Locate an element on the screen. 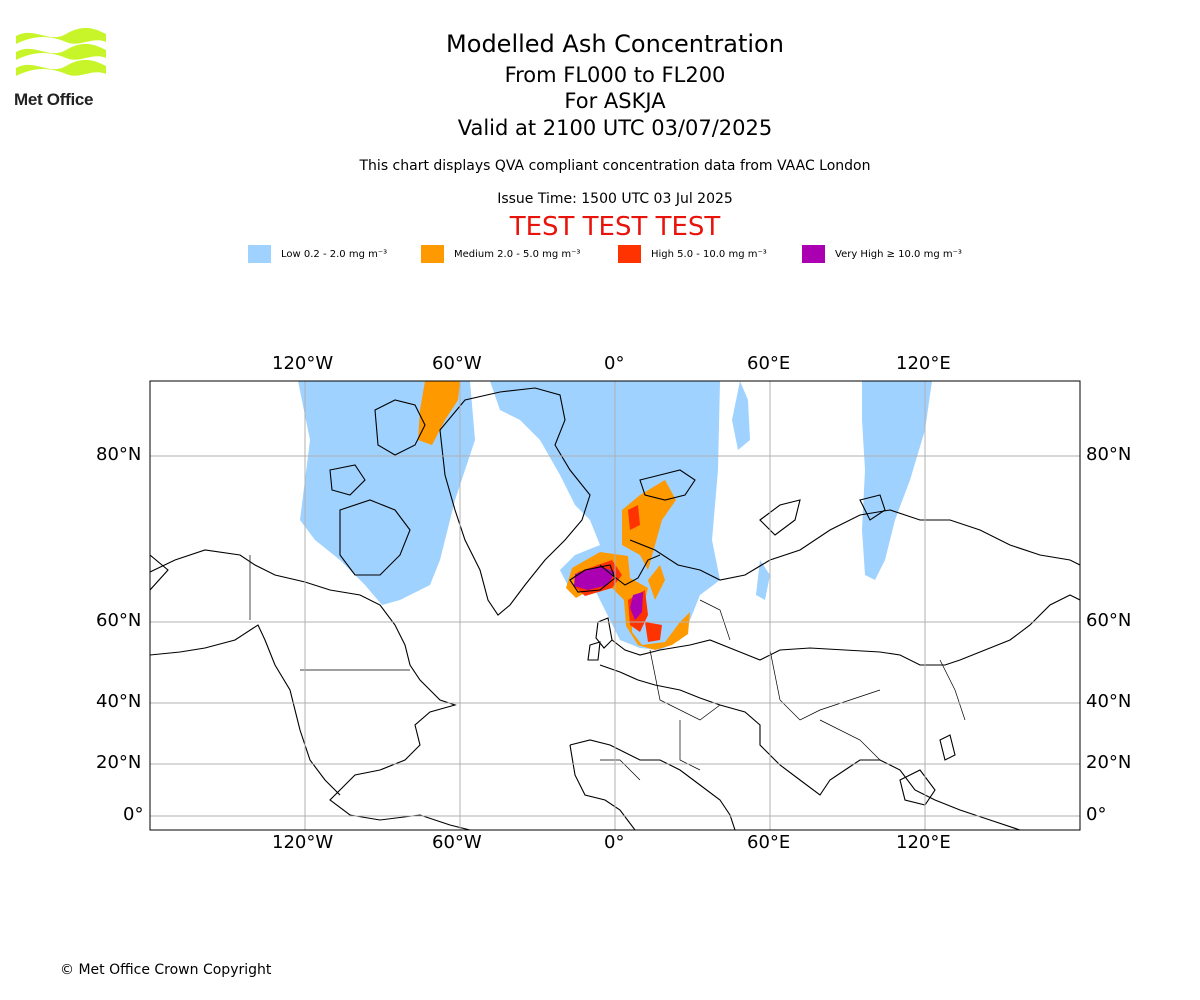 This screenshot has width=1200, height=1000. lon-tick-top: 120°W is located at coordinates (303, 363).